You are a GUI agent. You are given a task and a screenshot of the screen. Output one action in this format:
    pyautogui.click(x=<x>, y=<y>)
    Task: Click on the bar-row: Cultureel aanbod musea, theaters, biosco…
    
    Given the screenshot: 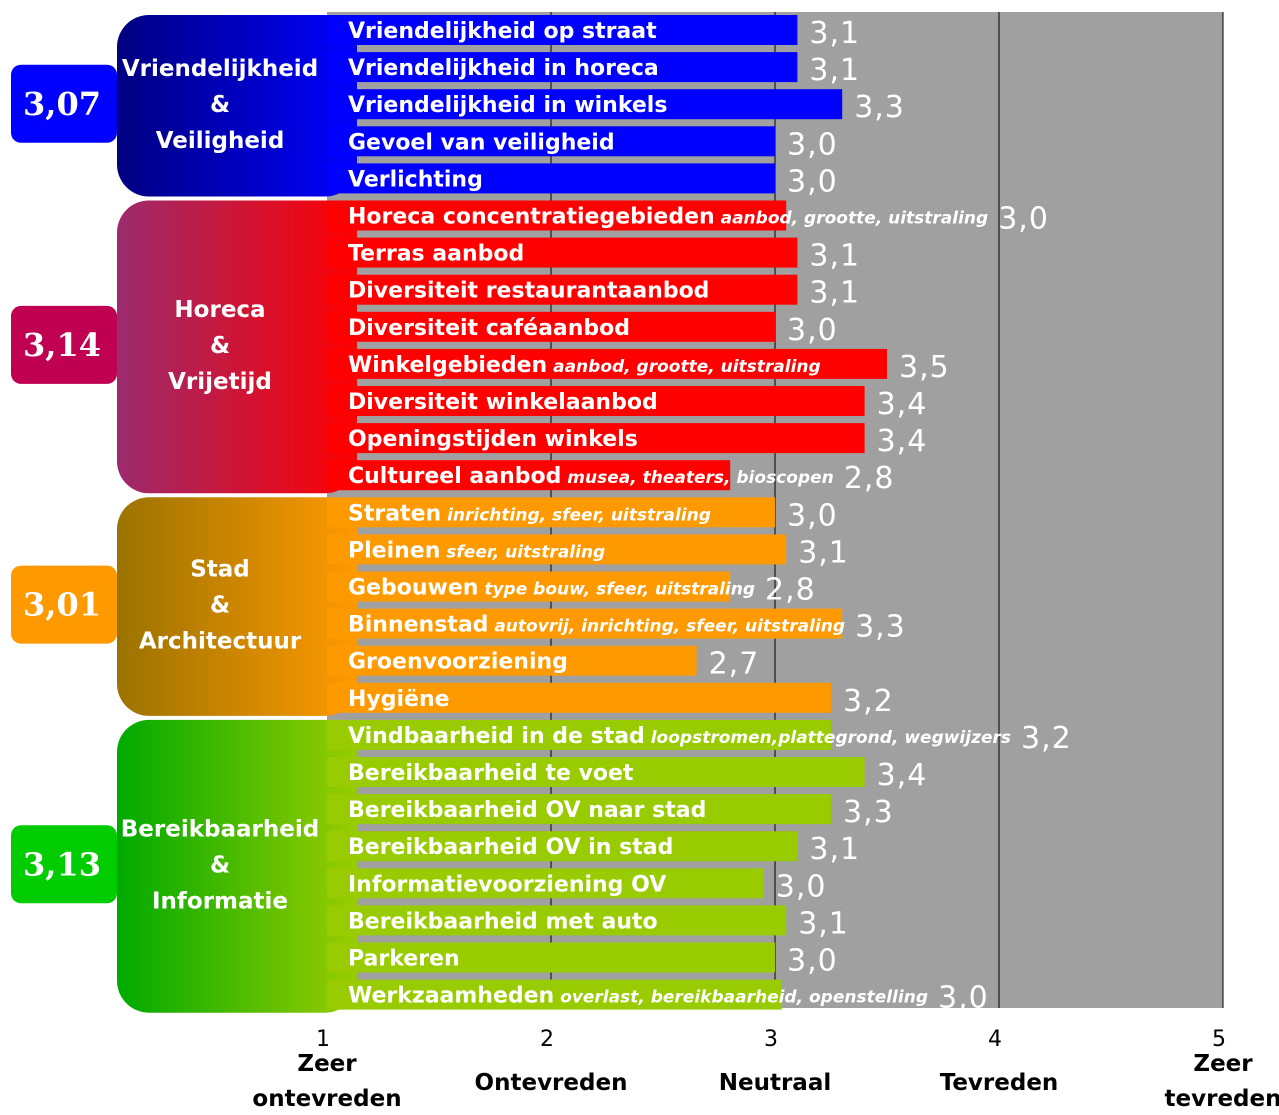 What is the action you would take?
    pyautogui.click(x=610, y=478)
    